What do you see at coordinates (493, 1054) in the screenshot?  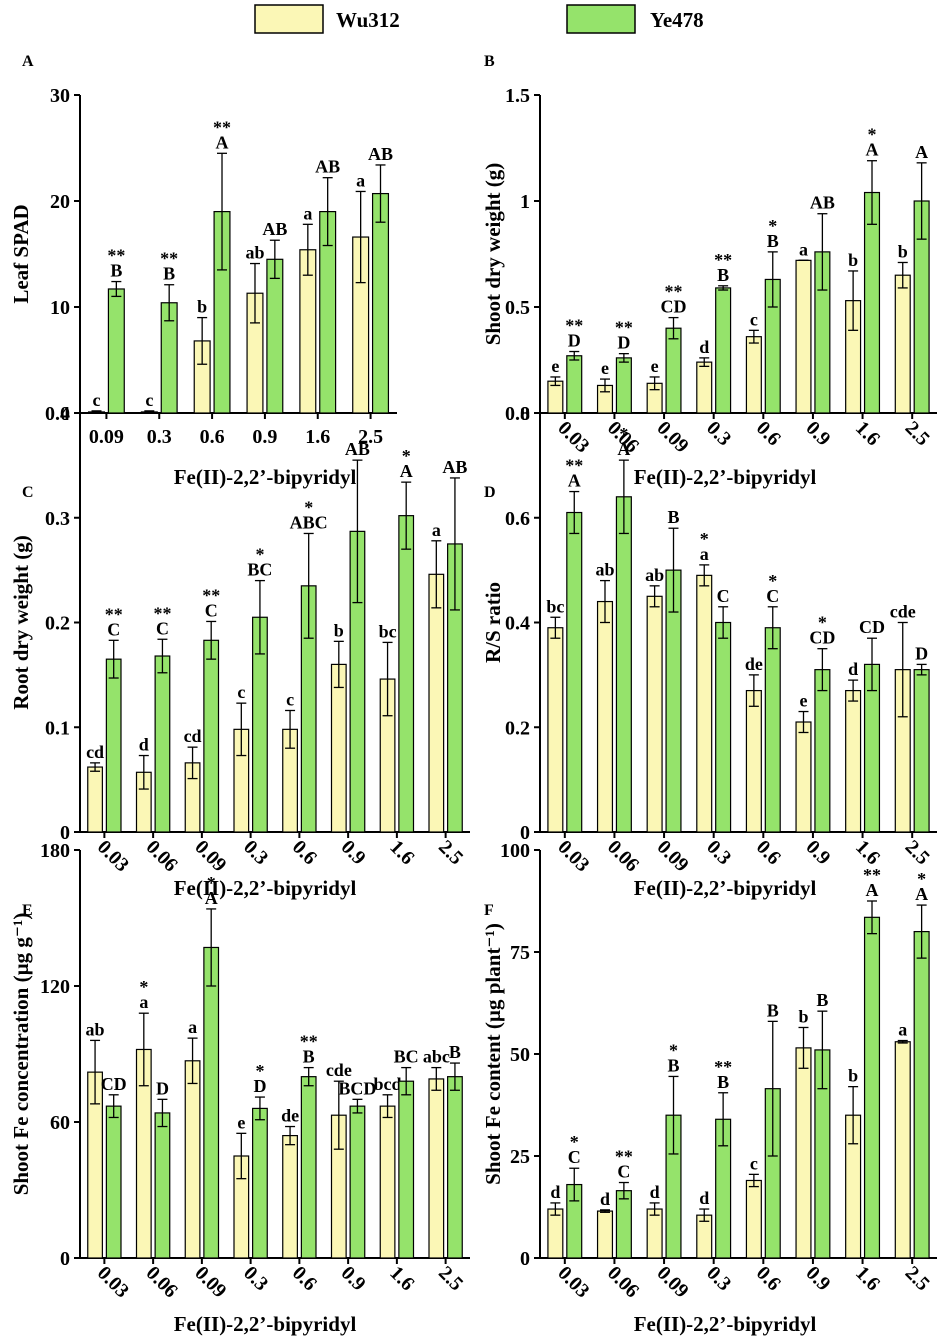 I see `y-axis-label: Shoot Fe content (µg plant⁻¹)` at bounding box center [493, 1054].